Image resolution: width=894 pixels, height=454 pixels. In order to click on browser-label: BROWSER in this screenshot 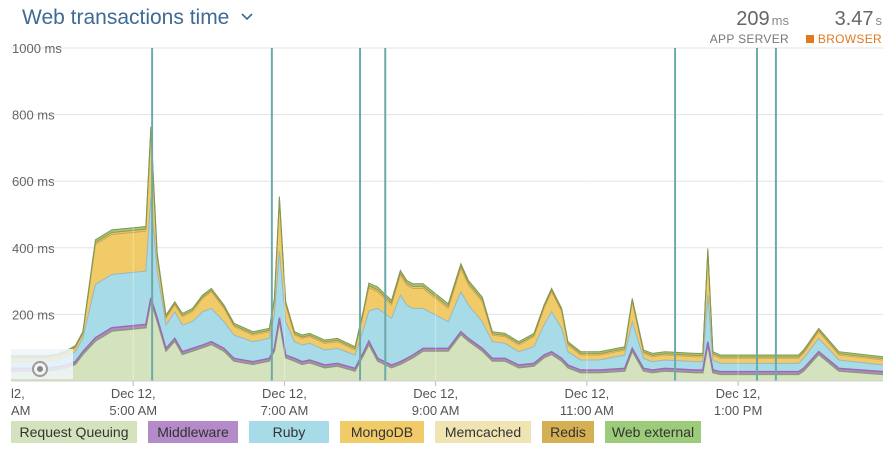, I will do `click(849, 39)`.